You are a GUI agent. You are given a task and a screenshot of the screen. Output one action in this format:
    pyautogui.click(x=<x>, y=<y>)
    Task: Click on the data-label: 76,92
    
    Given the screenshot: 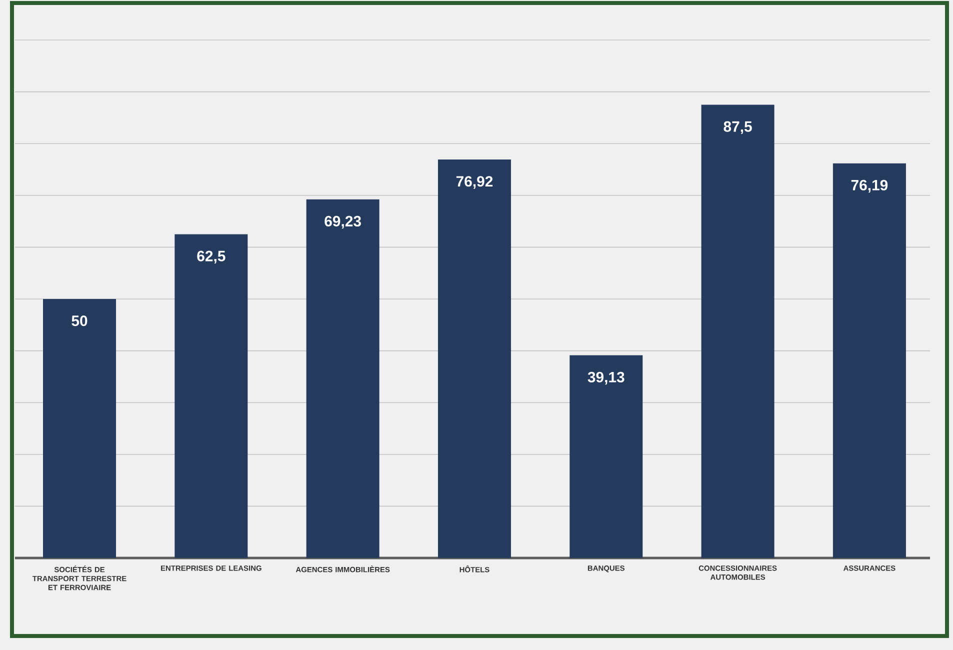 What is the action you would take?
    pyautogui.click(x=474, y=182)
    